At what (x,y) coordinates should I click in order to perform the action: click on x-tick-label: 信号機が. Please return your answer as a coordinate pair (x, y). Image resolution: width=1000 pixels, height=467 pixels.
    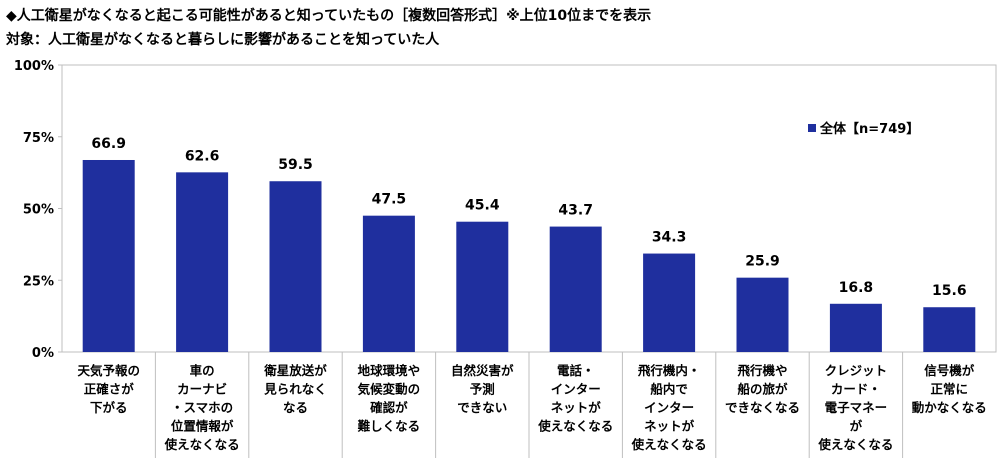
    Looking at the image, I should click on (949, 370).